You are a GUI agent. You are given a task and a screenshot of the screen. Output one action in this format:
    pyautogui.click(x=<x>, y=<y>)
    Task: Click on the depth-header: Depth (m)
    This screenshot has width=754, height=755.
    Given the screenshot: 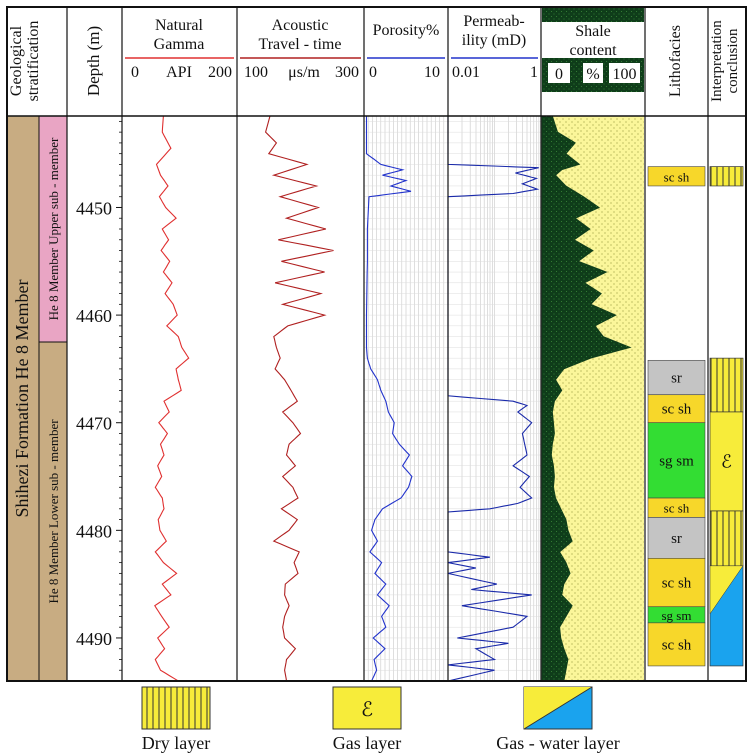 What is the action you would take?
    pyautogui.click(x=93, y=61)
    